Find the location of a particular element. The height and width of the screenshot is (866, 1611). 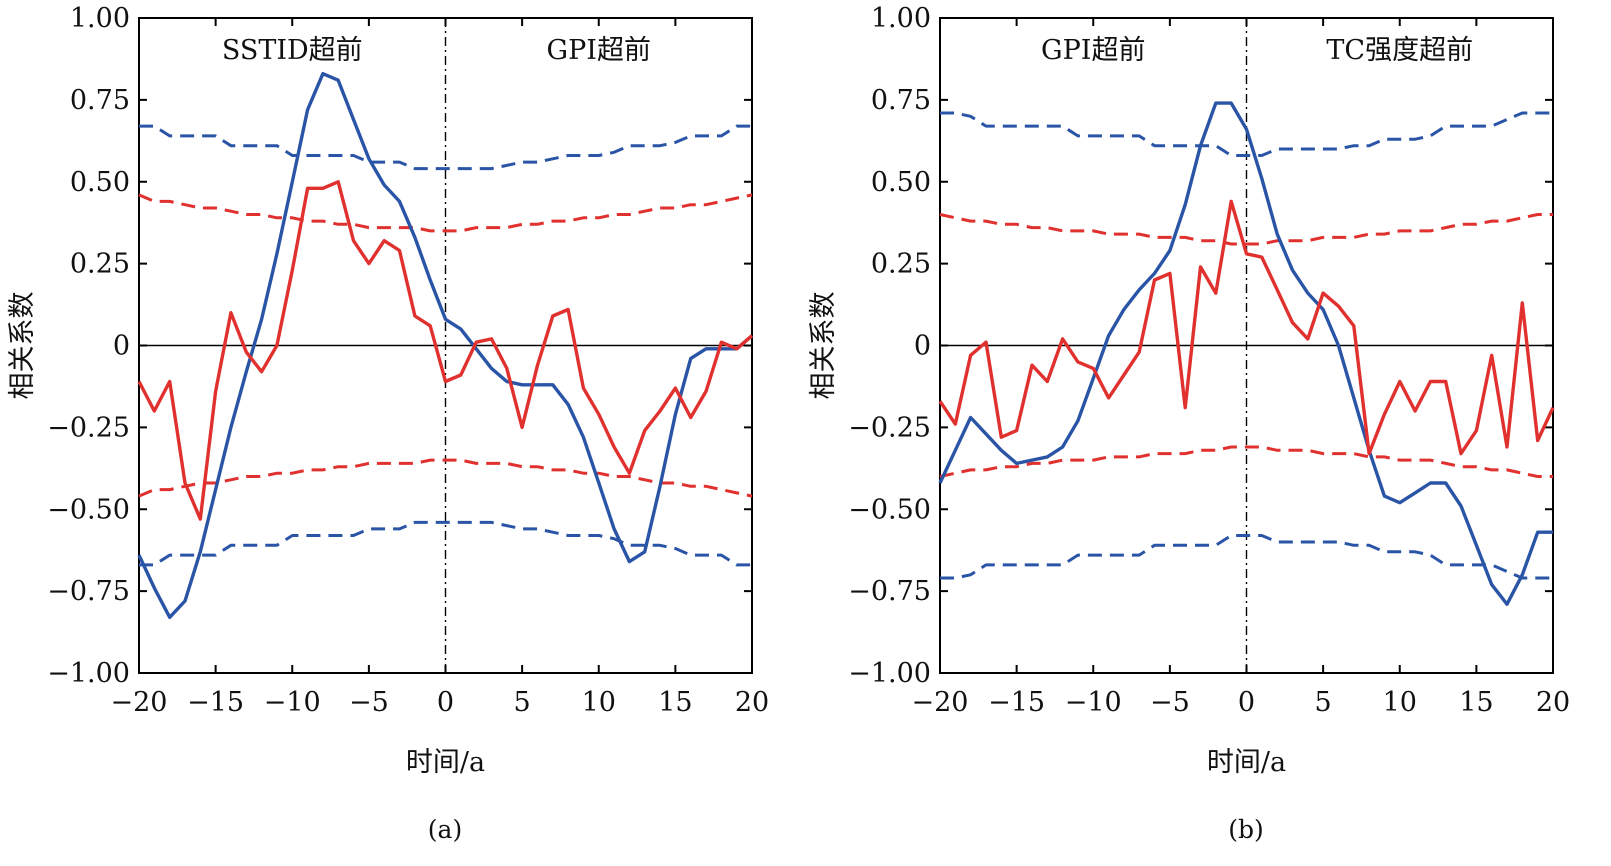

panel-label: (b) is located at coordinates (1246, 829).